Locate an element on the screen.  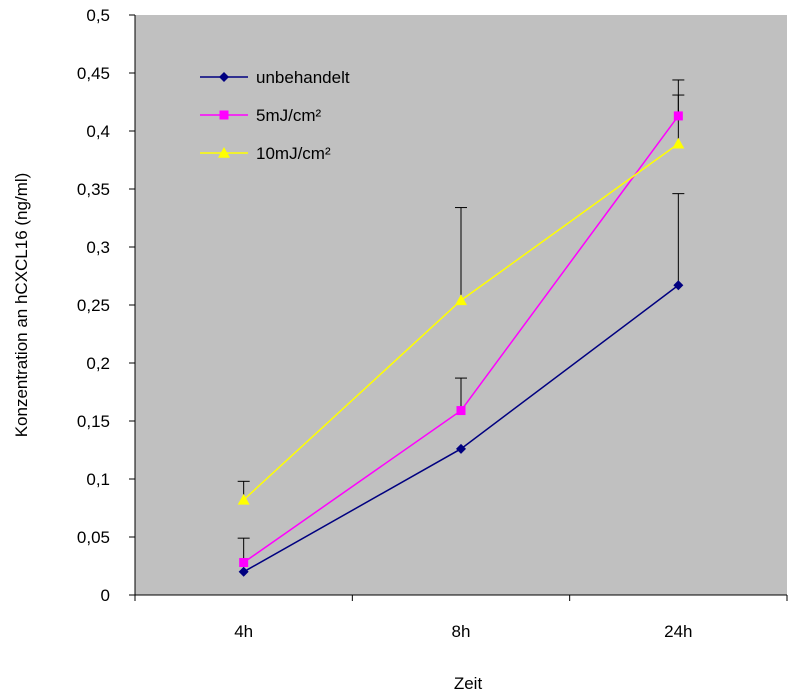
legend: unbehandelt 5mJ/cm² 10mJ/cm² is located at coordinates (275, 115).